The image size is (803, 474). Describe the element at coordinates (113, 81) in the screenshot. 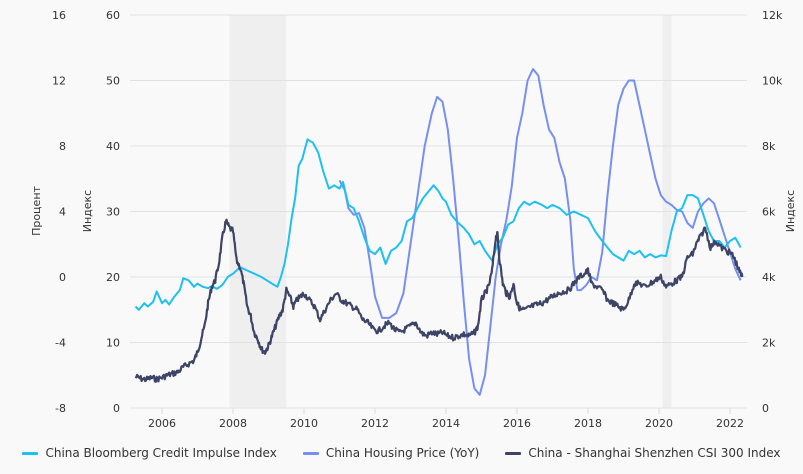

I see `left-inner-tick: 50` at that location.